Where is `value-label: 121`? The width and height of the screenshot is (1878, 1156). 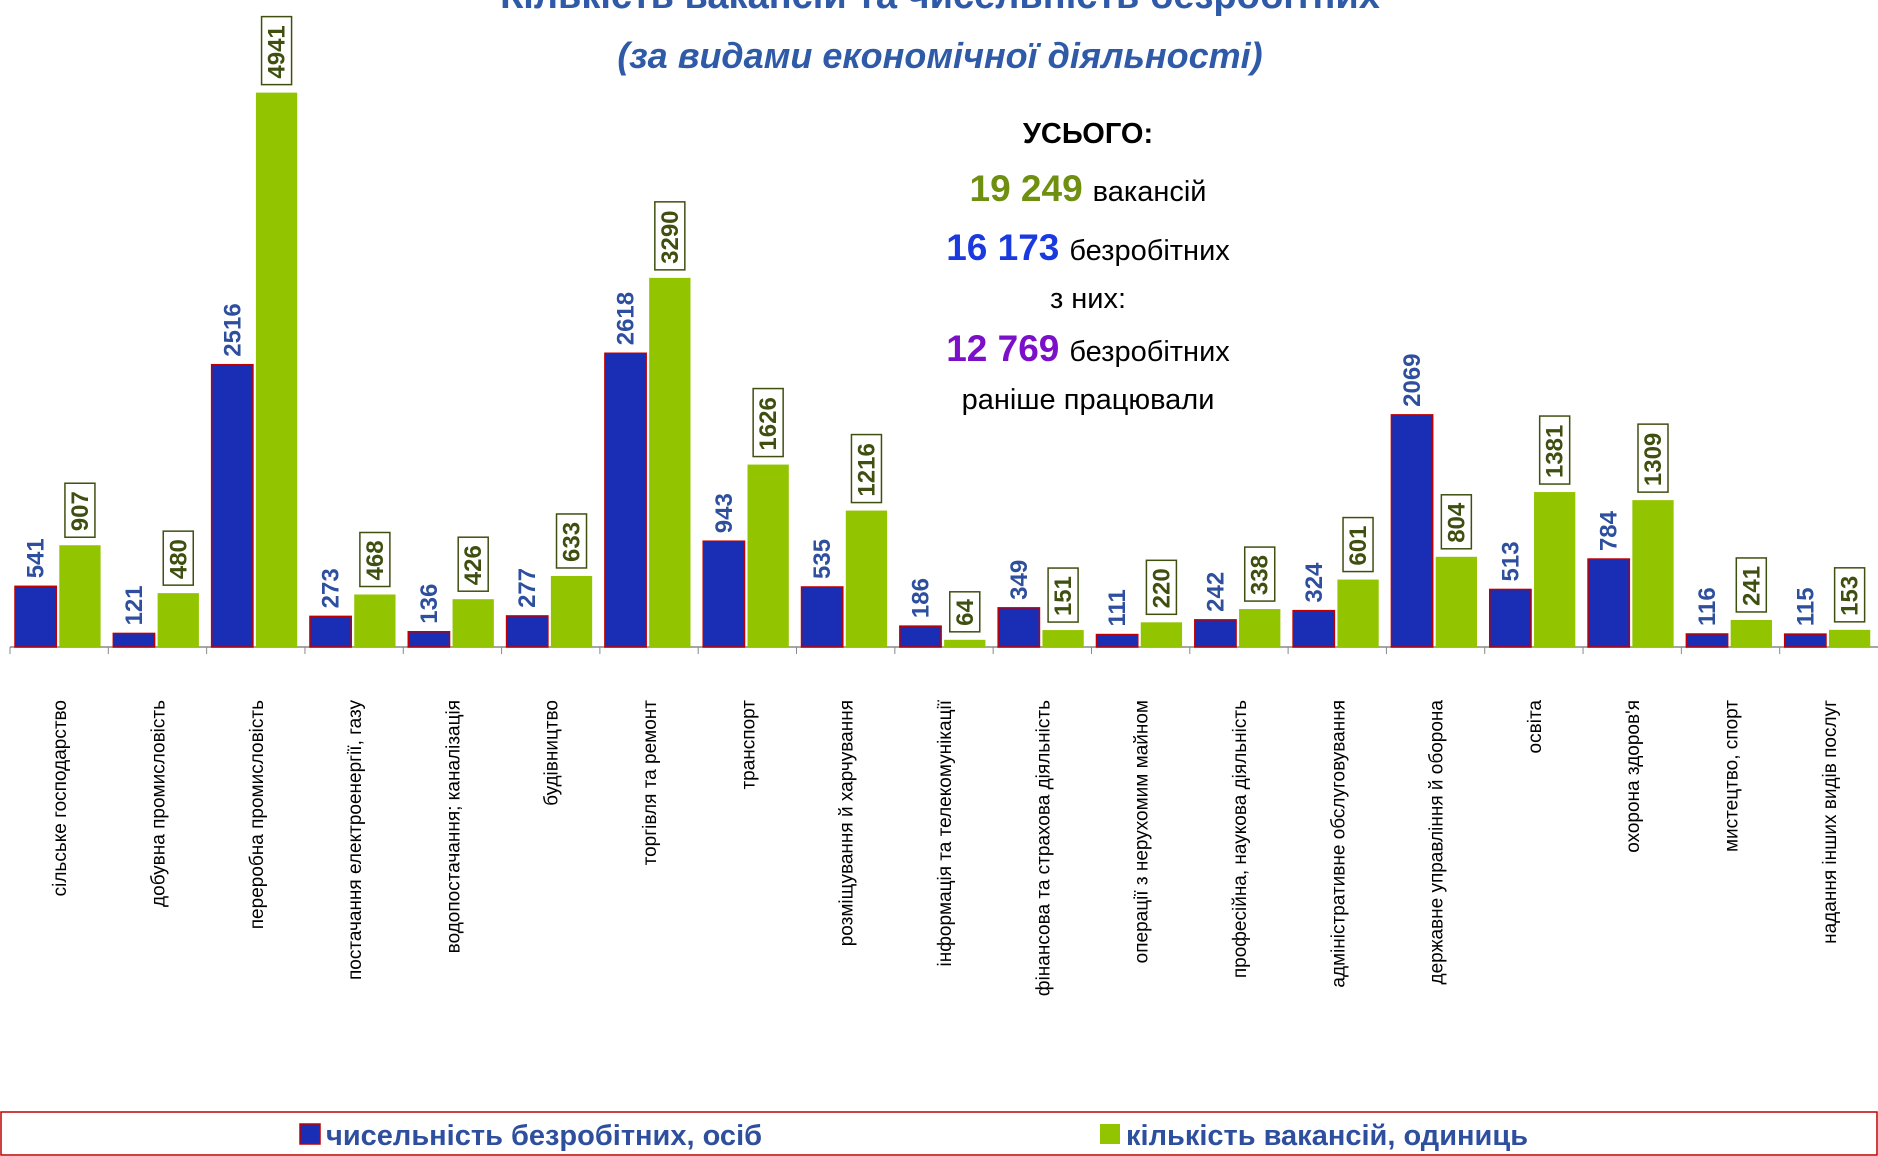
value-label: 121 is located at coordinates (134, 605).